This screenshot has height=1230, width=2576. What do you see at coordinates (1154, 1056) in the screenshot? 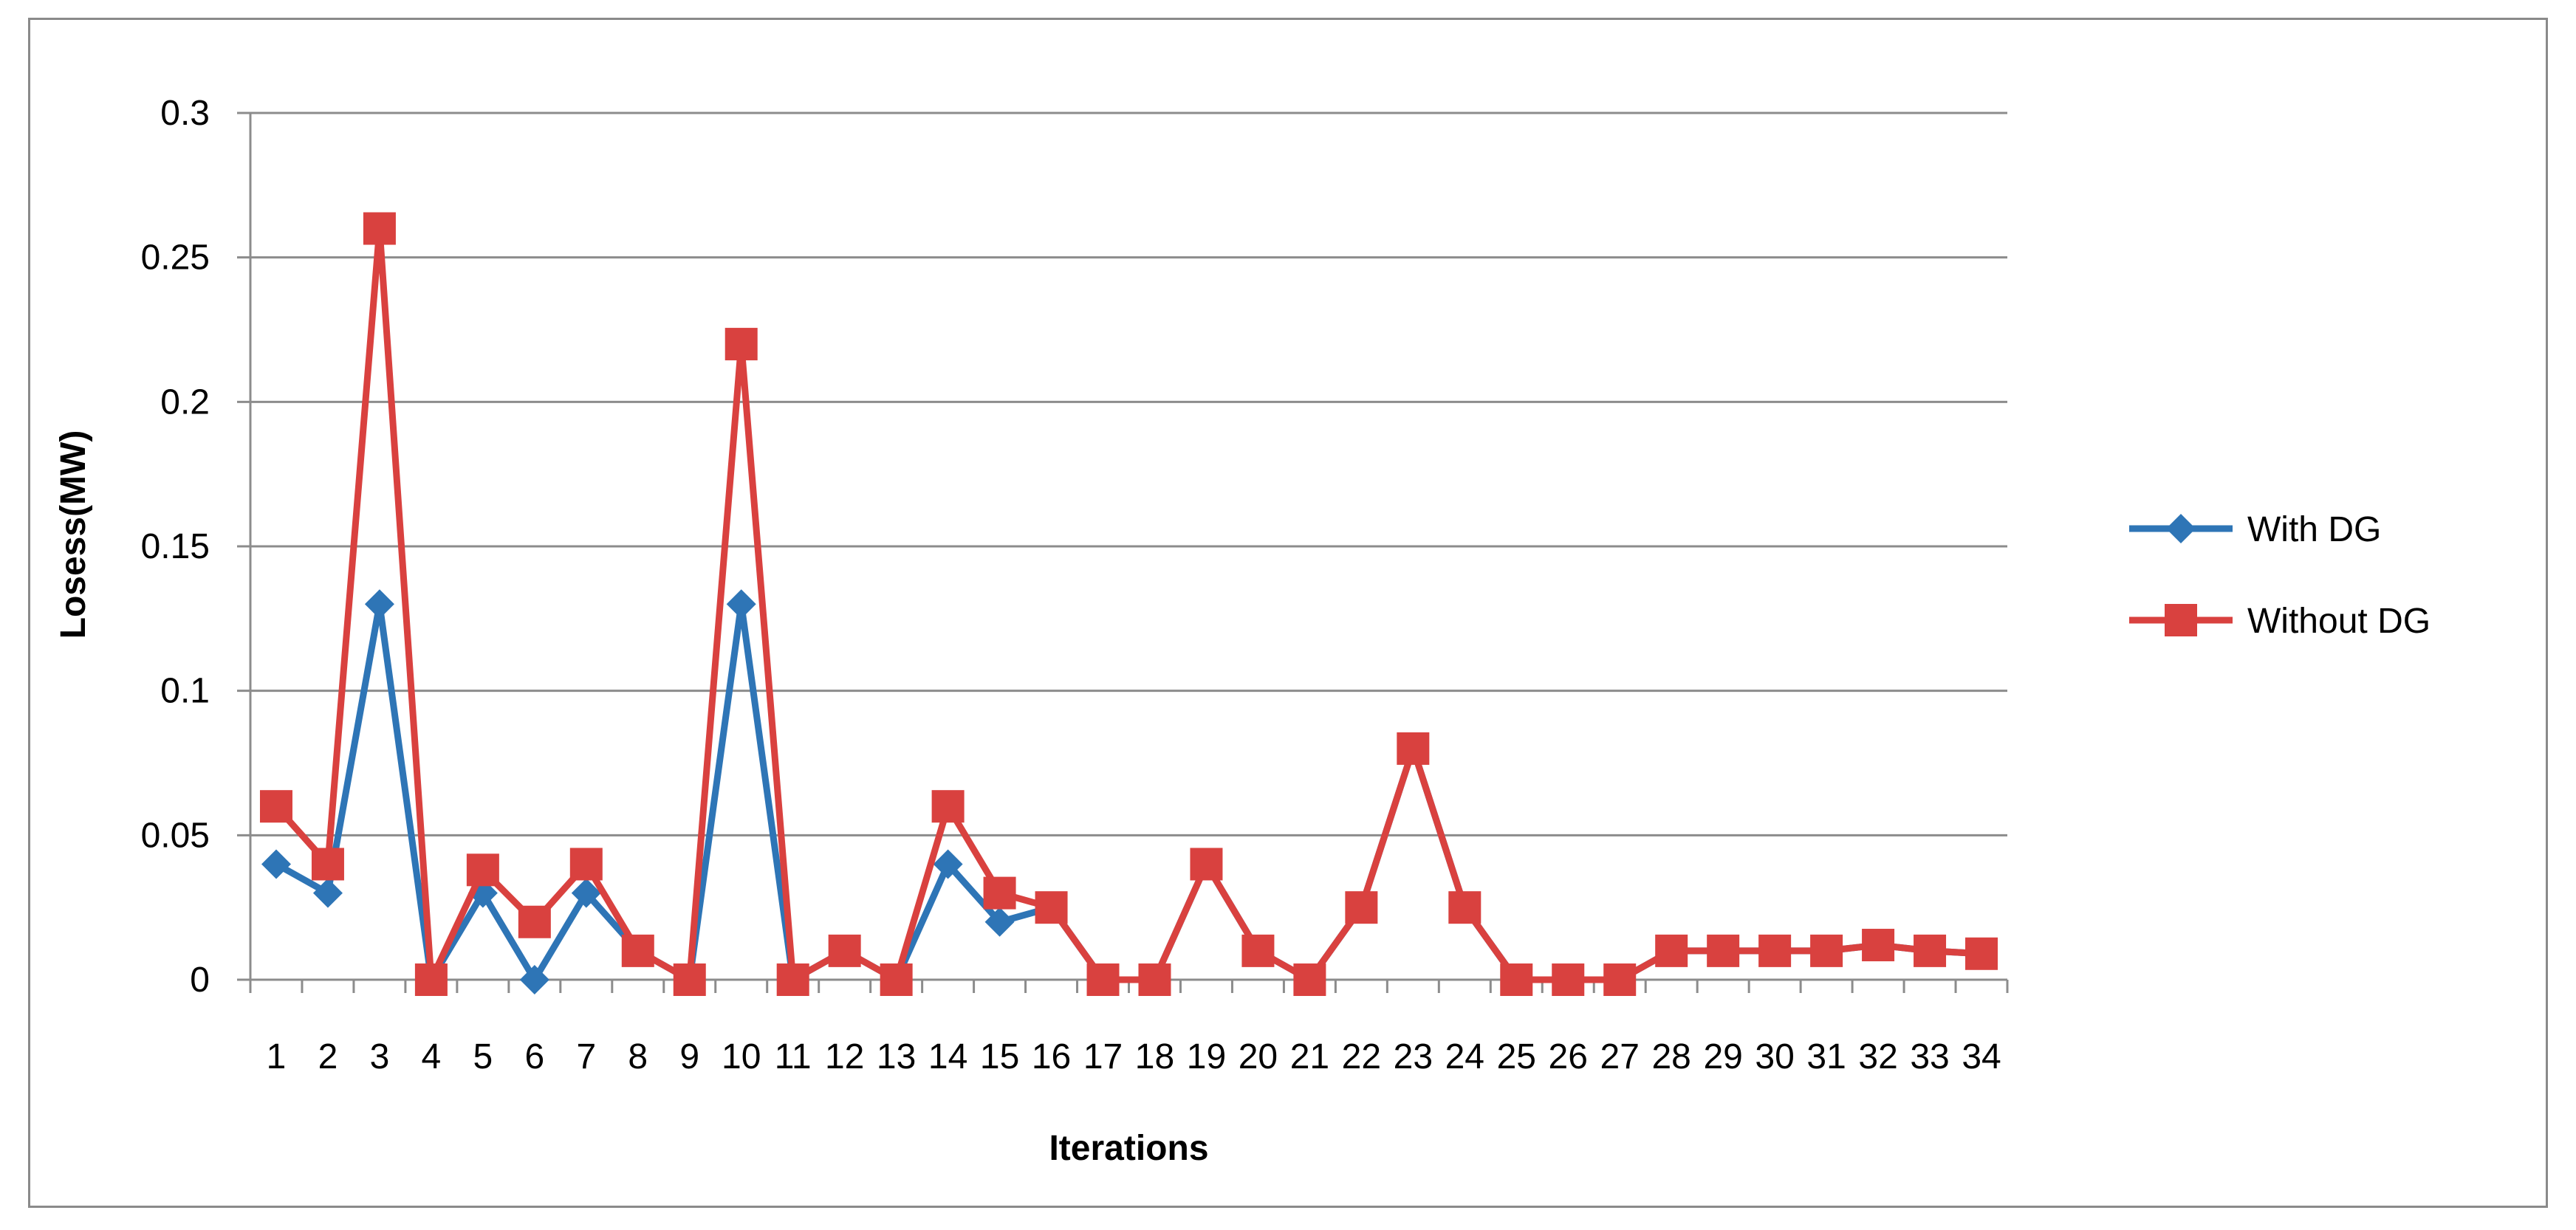
I see `x-tick-label: 18` at bounding box center [1154, 1056].